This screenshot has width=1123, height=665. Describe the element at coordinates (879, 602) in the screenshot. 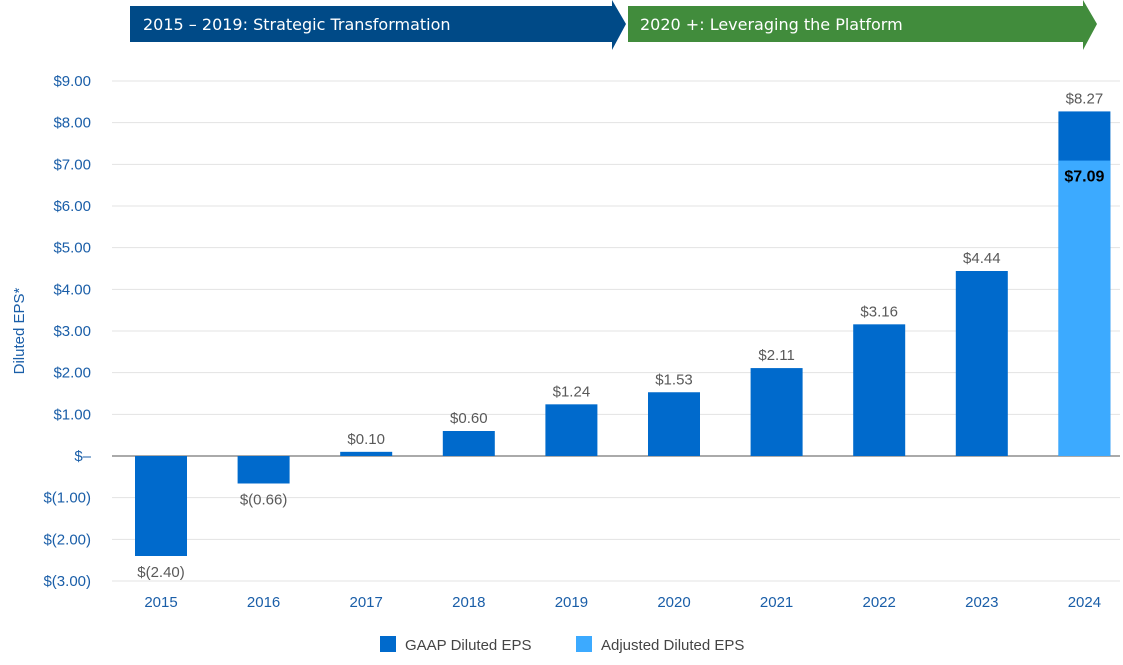

I see `x-tick-label: 2022` at that location.